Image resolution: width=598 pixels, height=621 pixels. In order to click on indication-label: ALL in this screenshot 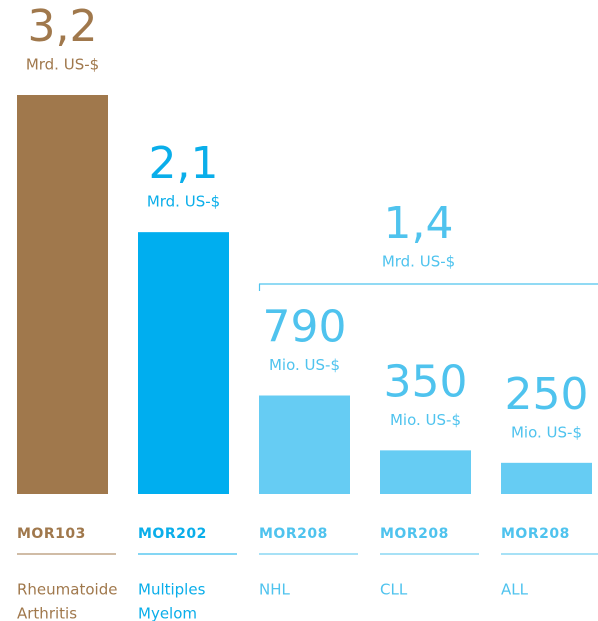, I will do `click(515, 590)`.